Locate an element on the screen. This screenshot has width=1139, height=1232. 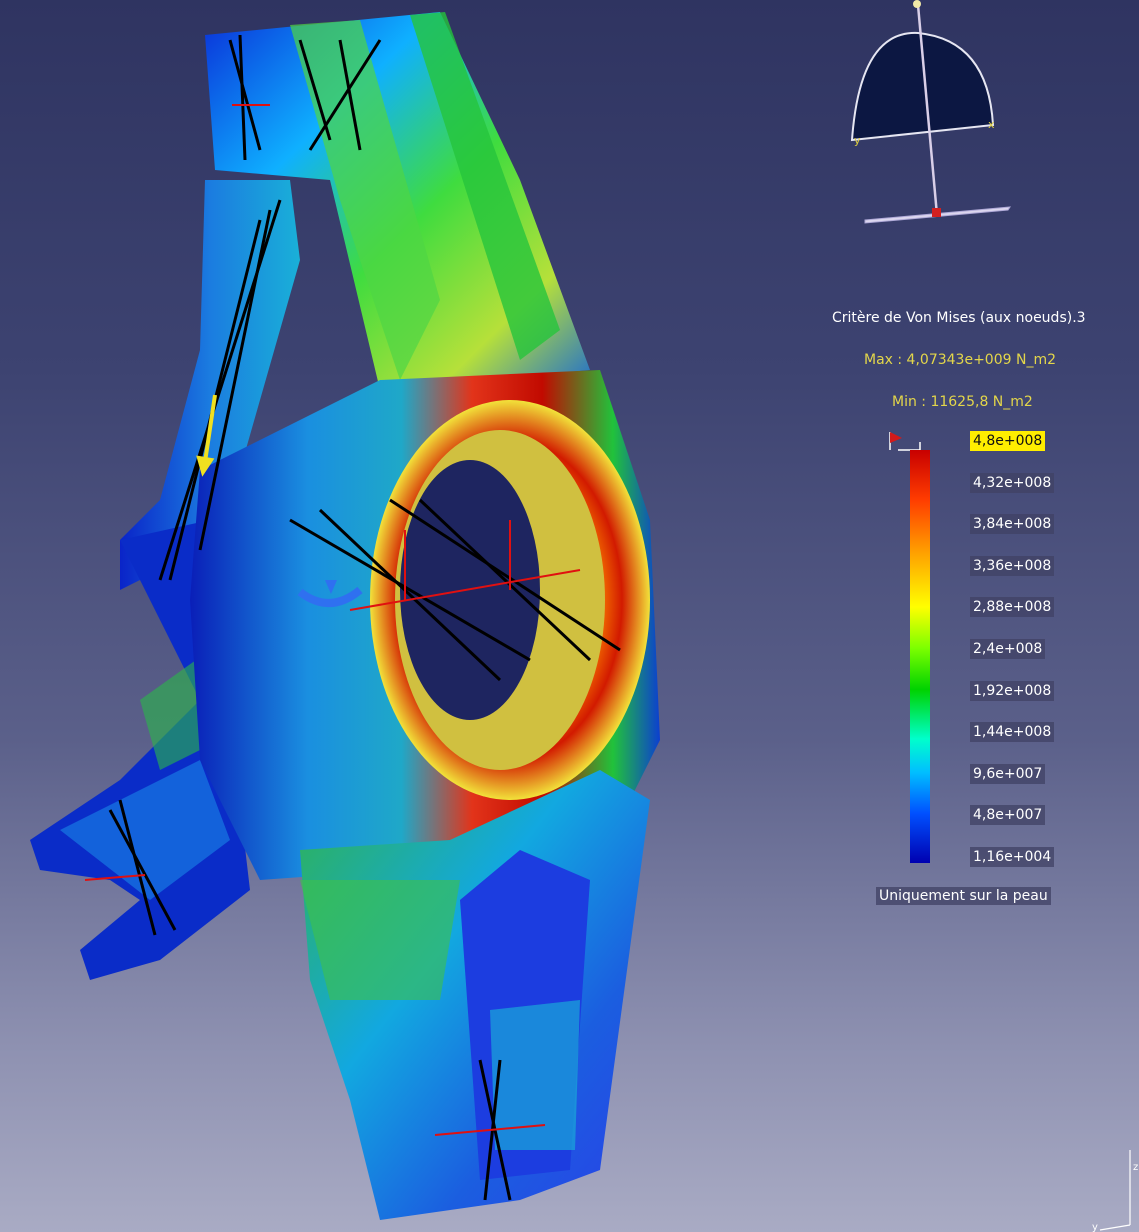
axis-z-label: z is located at coordinates (1135, 1167).